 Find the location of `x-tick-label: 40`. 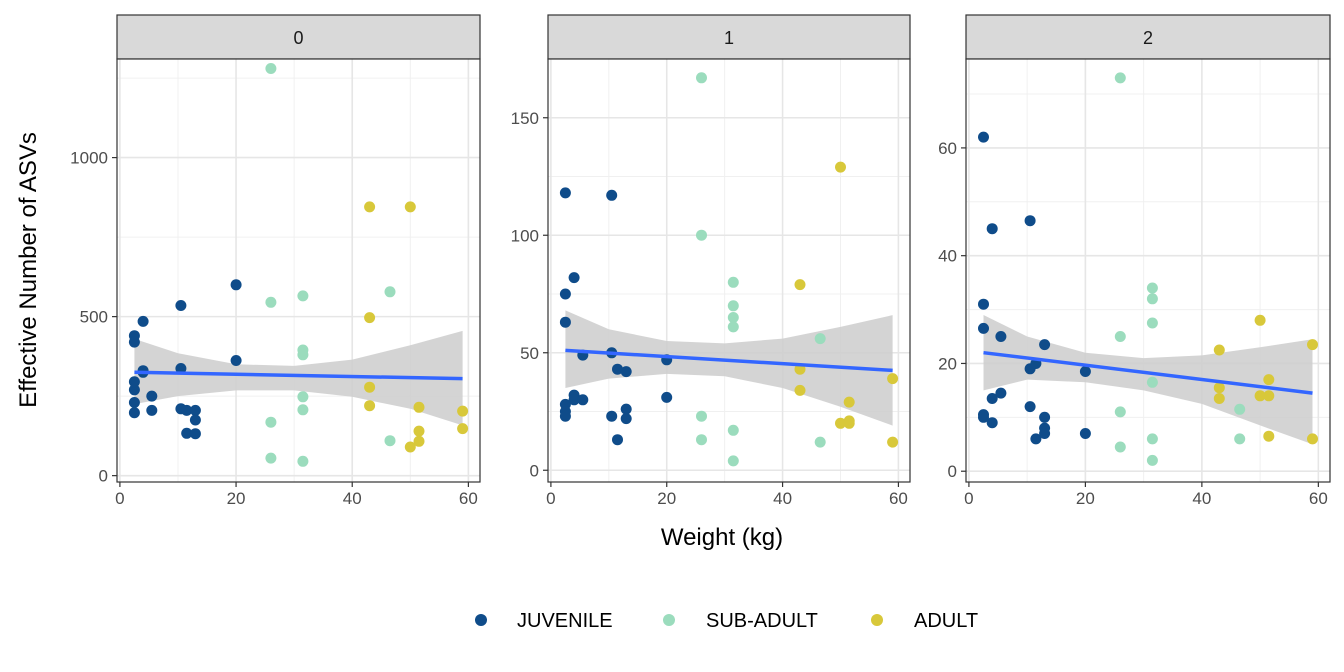

x-tick-label: 40 is located at coordinates (352, 498).